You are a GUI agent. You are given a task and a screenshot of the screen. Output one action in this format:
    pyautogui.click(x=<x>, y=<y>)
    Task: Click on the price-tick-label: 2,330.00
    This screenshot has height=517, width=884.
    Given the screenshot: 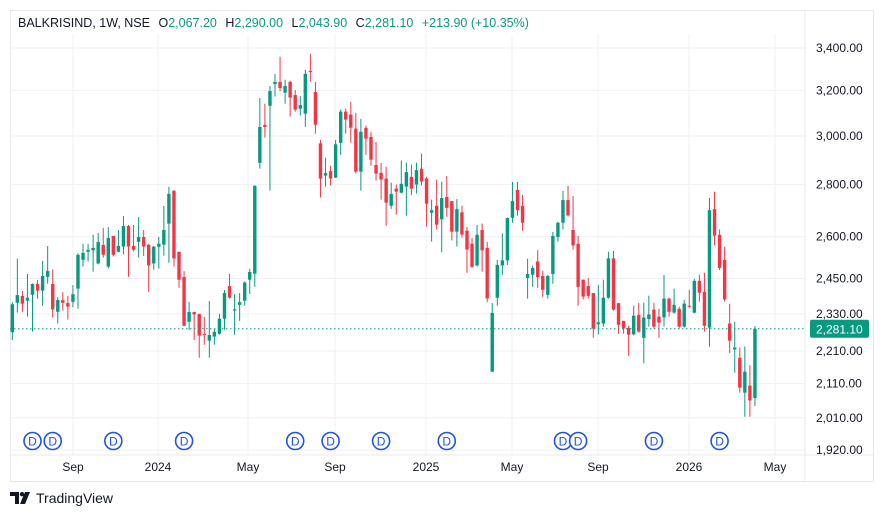 What is the action you would take?
    pyautogui.click(x=839, y=314)
    